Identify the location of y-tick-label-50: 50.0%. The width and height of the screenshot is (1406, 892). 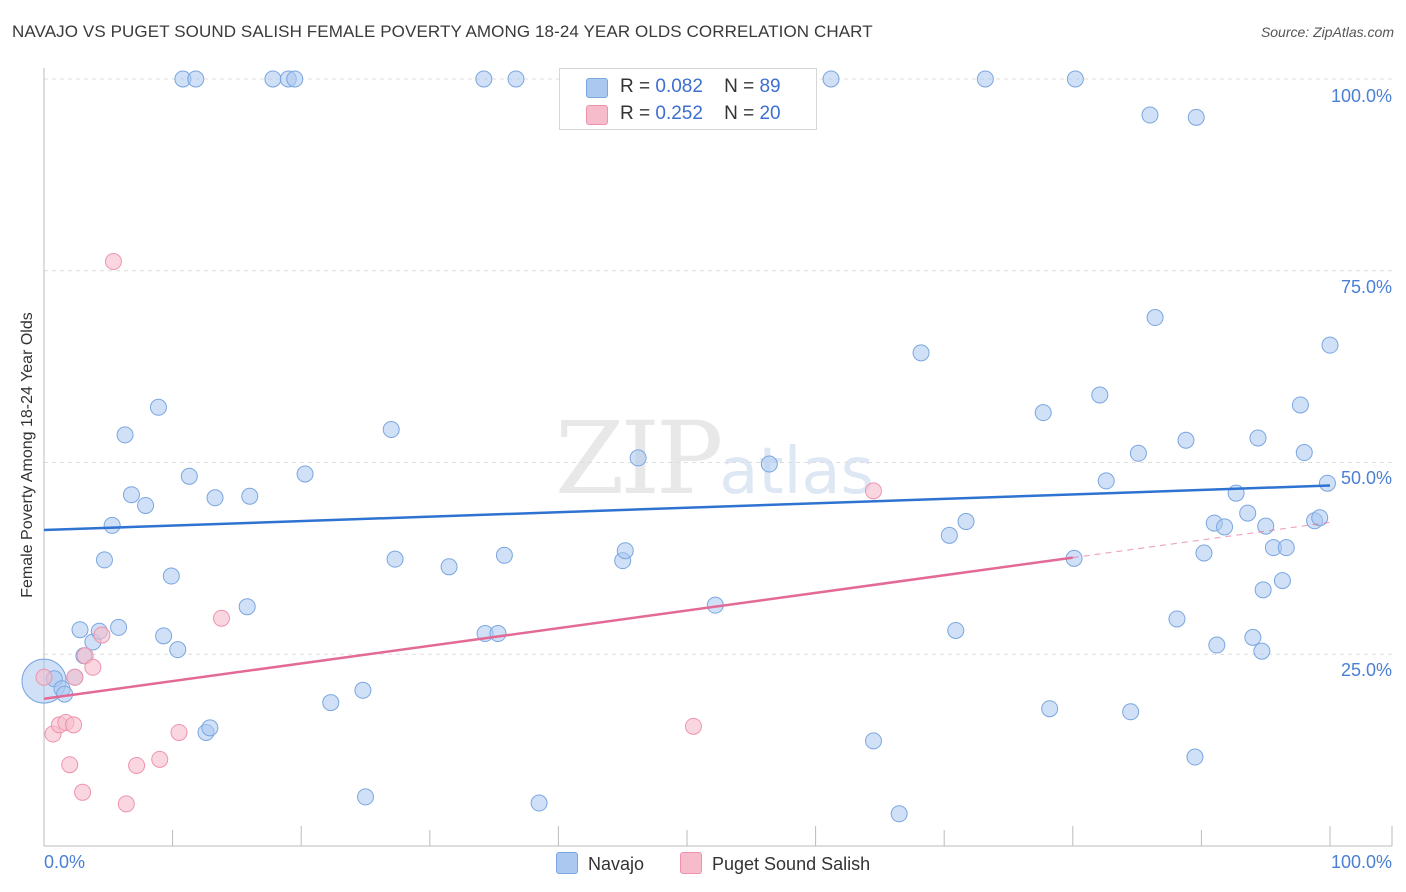
(1366, 478).